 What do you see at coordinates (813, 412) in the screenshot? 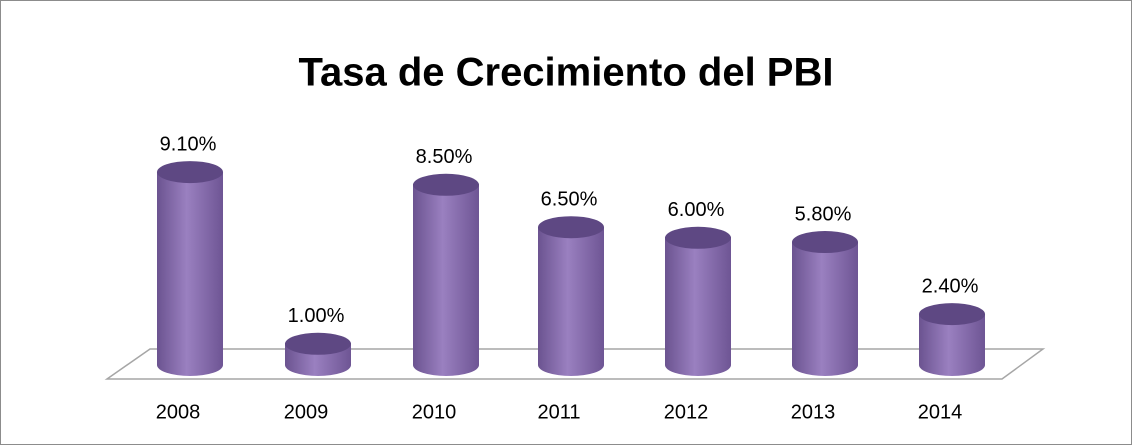
I see `x-tick-label: 2013` at bounding box center [813, 412].